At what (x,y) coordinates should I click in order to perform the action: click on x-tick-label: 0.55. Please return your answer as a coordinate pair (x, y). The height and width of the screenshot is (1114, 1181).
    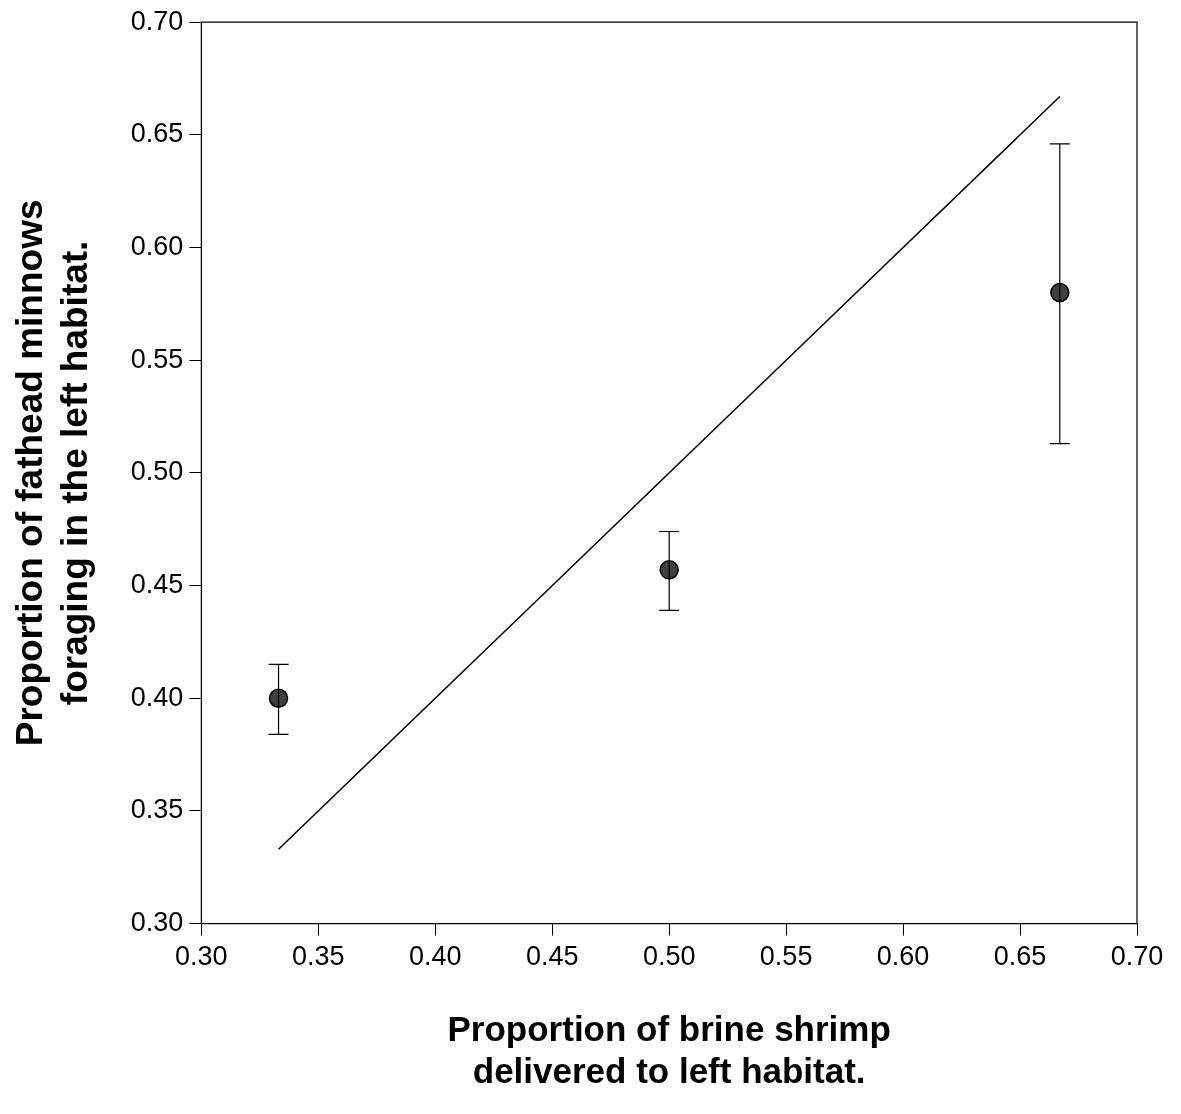
    Looking at the image, I should click on (786, 956).